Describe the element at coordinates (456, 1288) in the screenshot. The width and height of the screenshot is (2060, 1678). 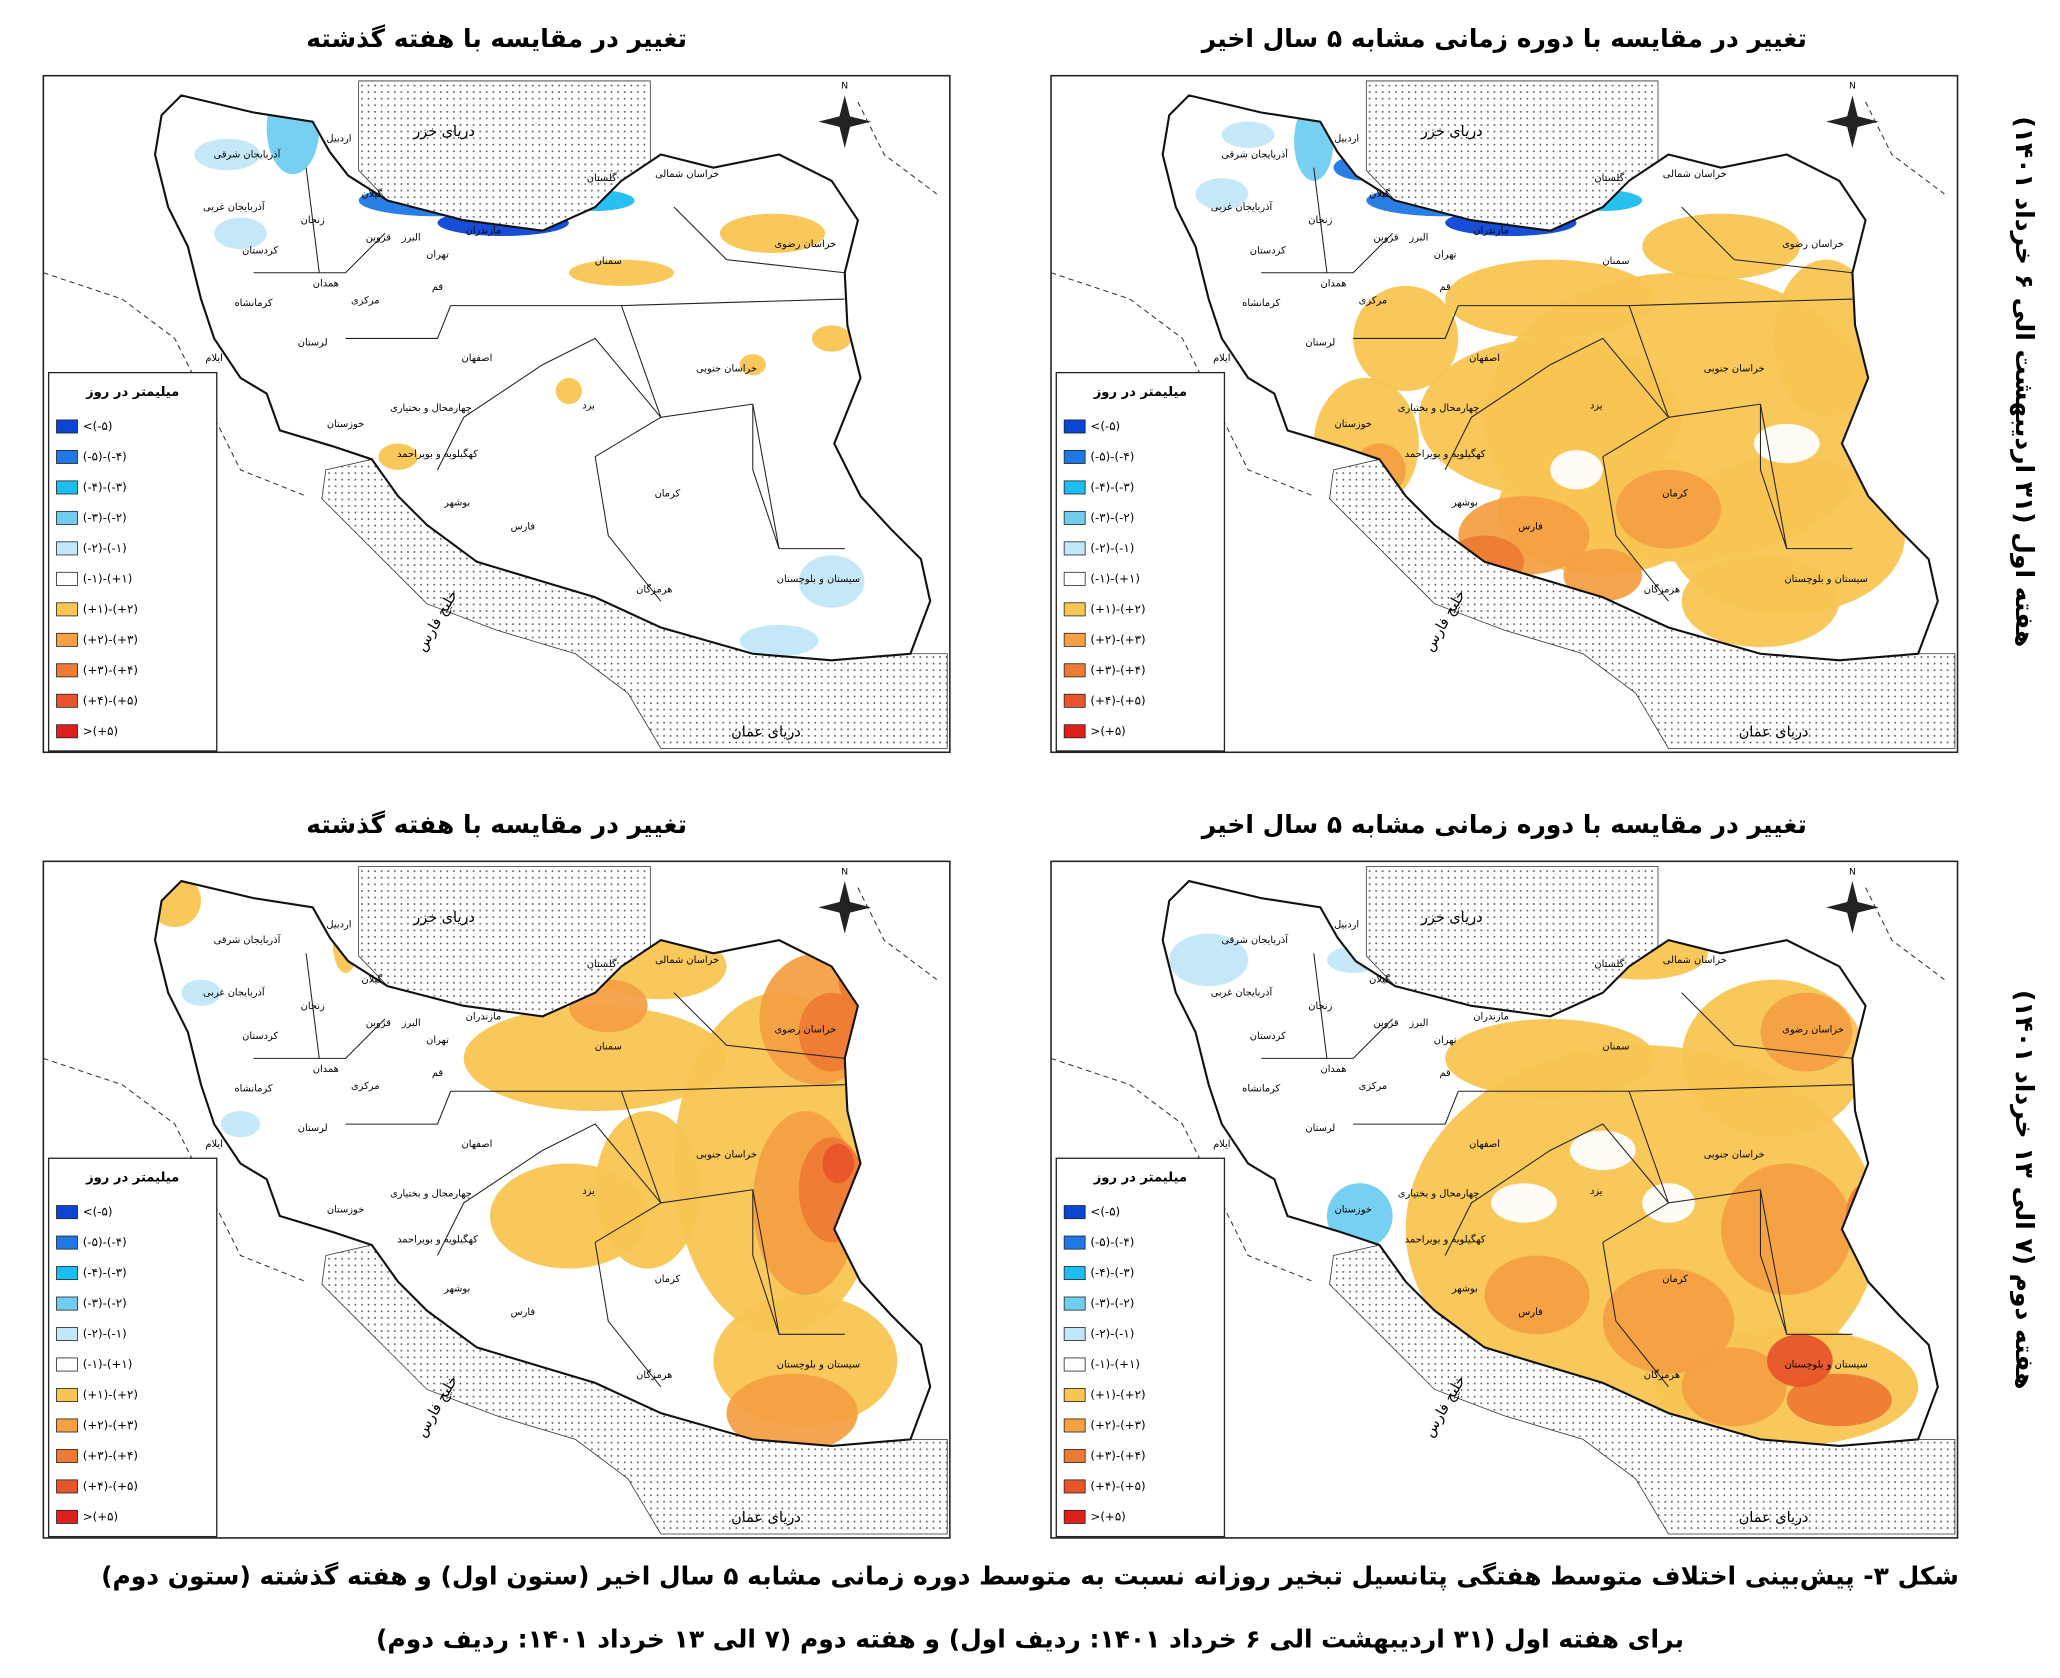
I see `province-label: بوشهر` at that location.